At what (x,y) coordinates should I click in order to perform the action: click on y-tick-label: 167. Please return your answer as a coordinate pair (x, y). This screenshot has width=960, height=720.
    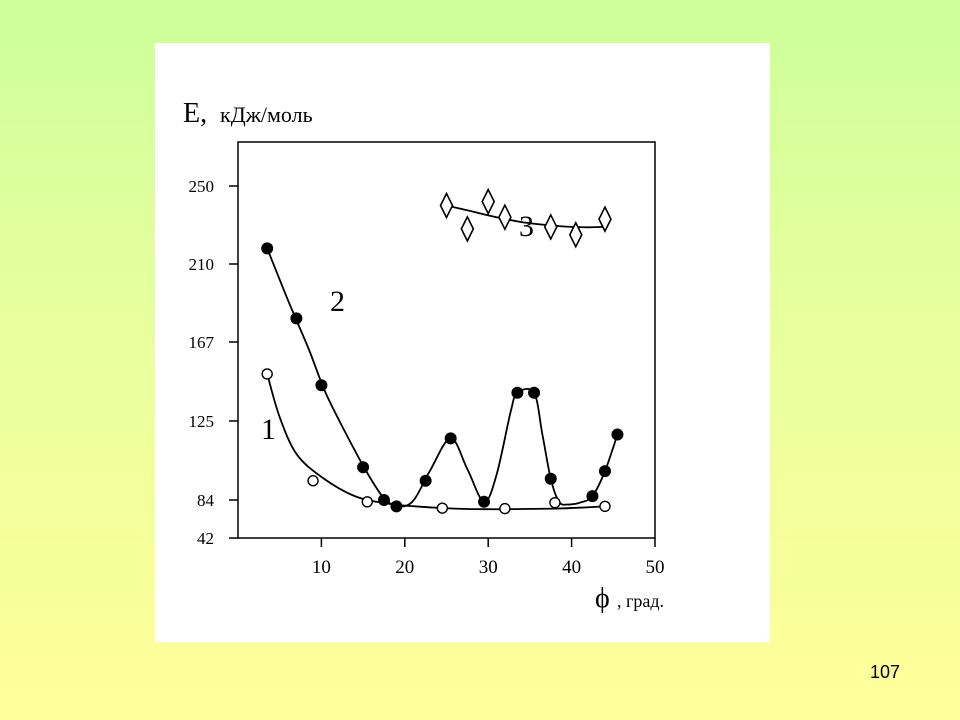
    Looking at the image, I should click on (202, 342).